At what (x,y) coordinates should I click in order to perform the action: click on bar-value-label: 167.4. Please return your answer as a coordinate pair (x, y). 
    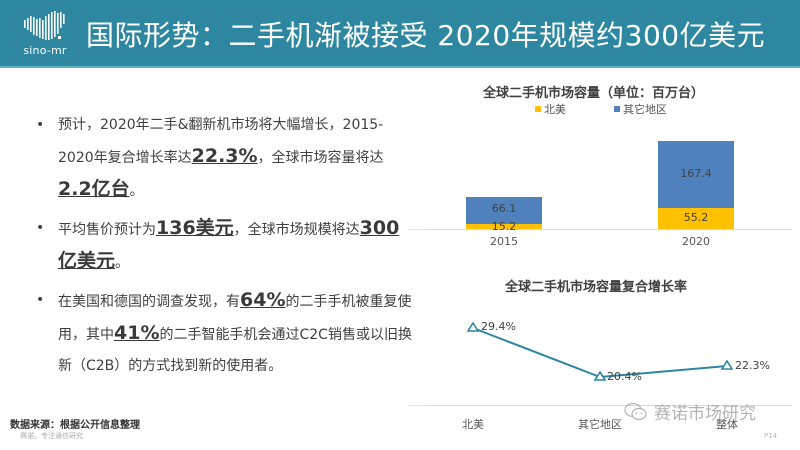
    Looking at the image, I should click on (696, 173).